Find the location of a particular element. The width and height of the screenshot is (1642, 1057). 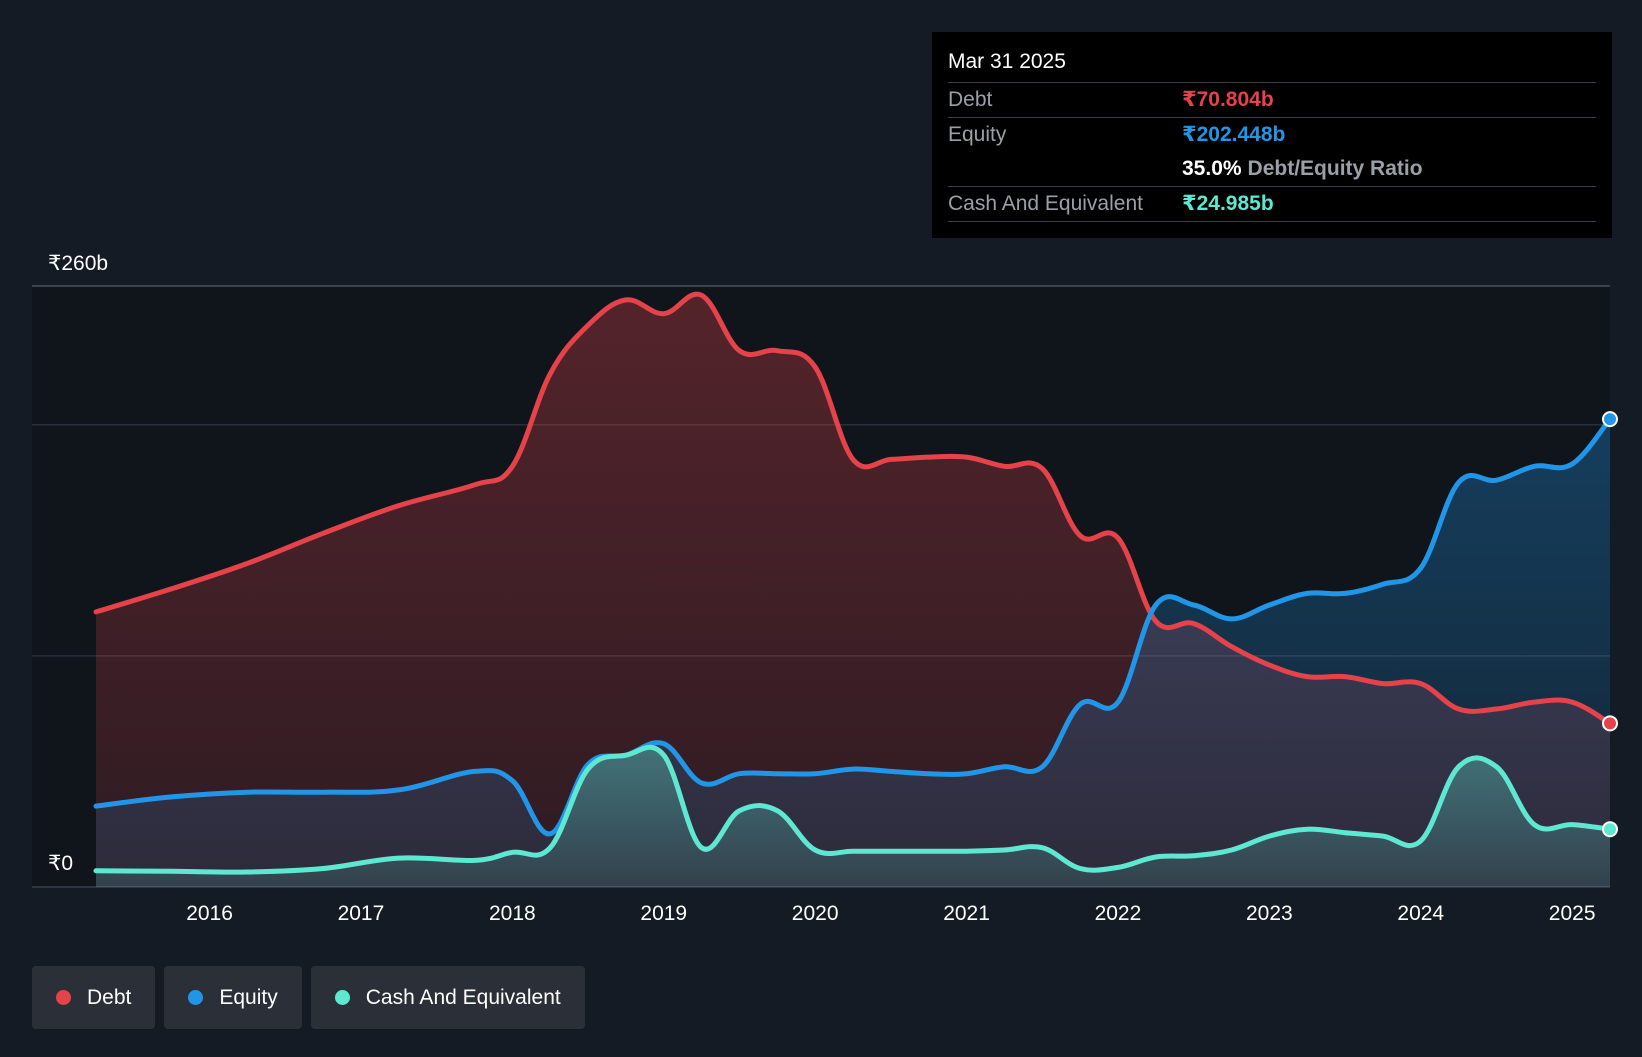

tooltip-ratio-row: 35.0% Debt/Equity Ratio is located at coordinates (1272, 169).